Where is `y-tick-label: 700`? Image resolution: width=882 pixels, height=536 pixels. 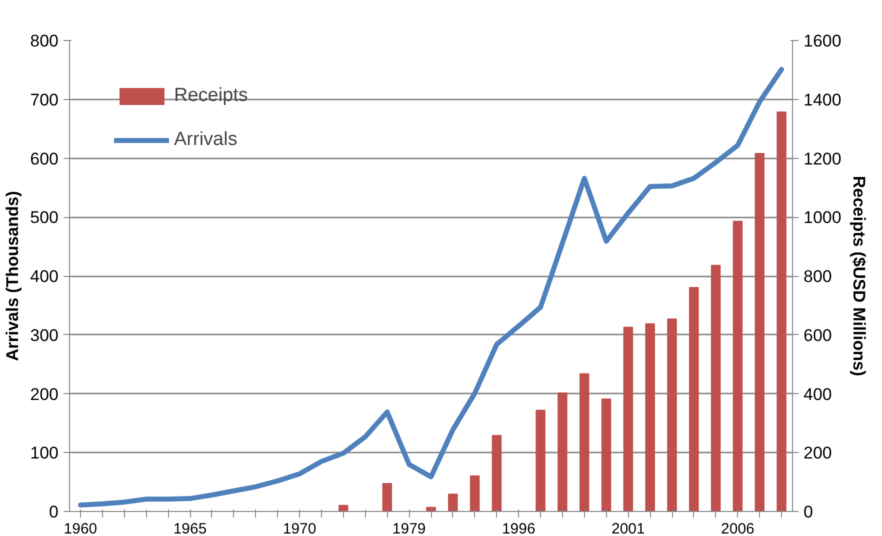
y-tick-label: 700 is located at coordinates (44, 100).